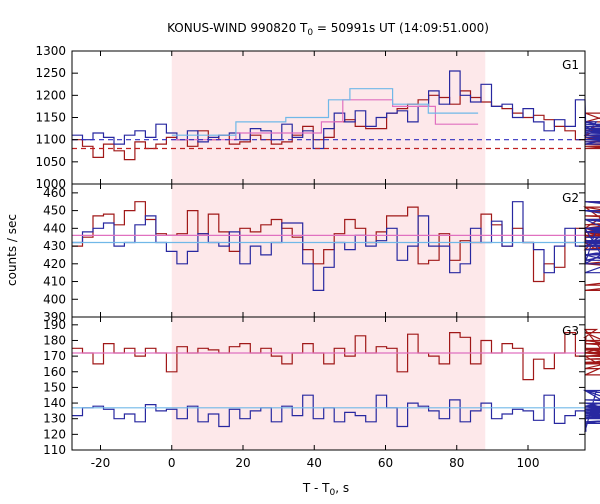 The image size is (600, 504). I want to click on x-tick-label: 80, so click(456, 463).